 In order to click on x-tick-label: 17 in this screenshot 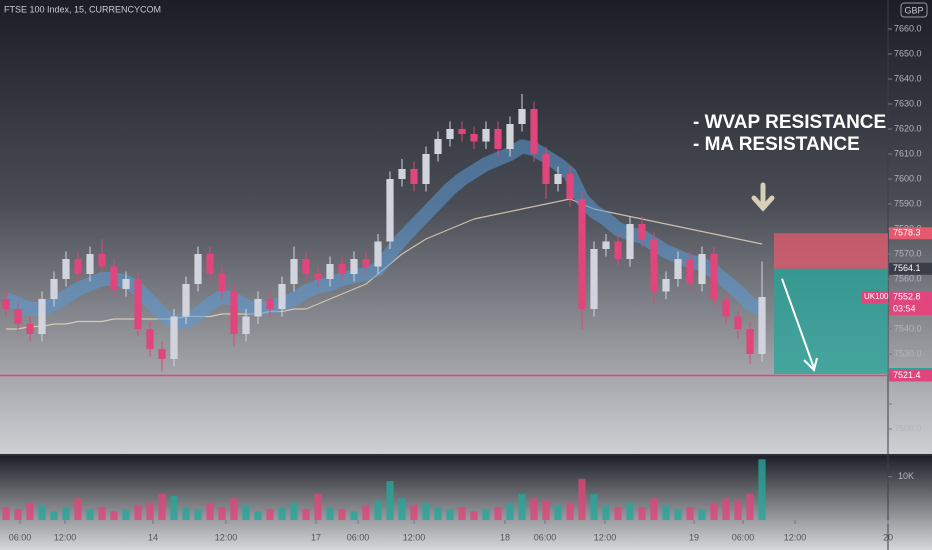, I will do `click(316, 537)`.